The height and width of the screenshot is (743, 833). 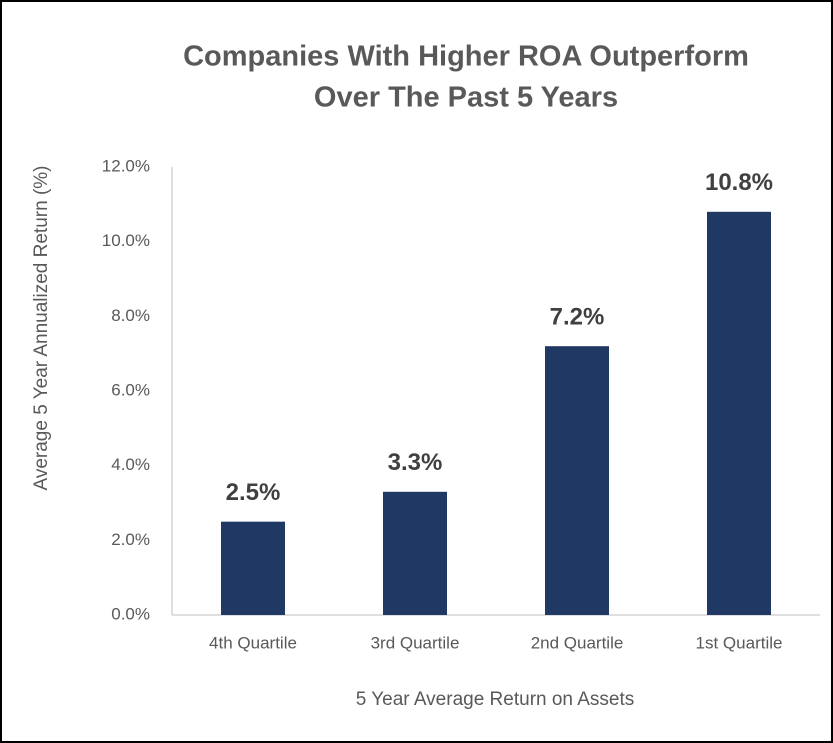 I want to click on chart-title: Companies With Higher ROA Outperform, so click(x=466, y=57).